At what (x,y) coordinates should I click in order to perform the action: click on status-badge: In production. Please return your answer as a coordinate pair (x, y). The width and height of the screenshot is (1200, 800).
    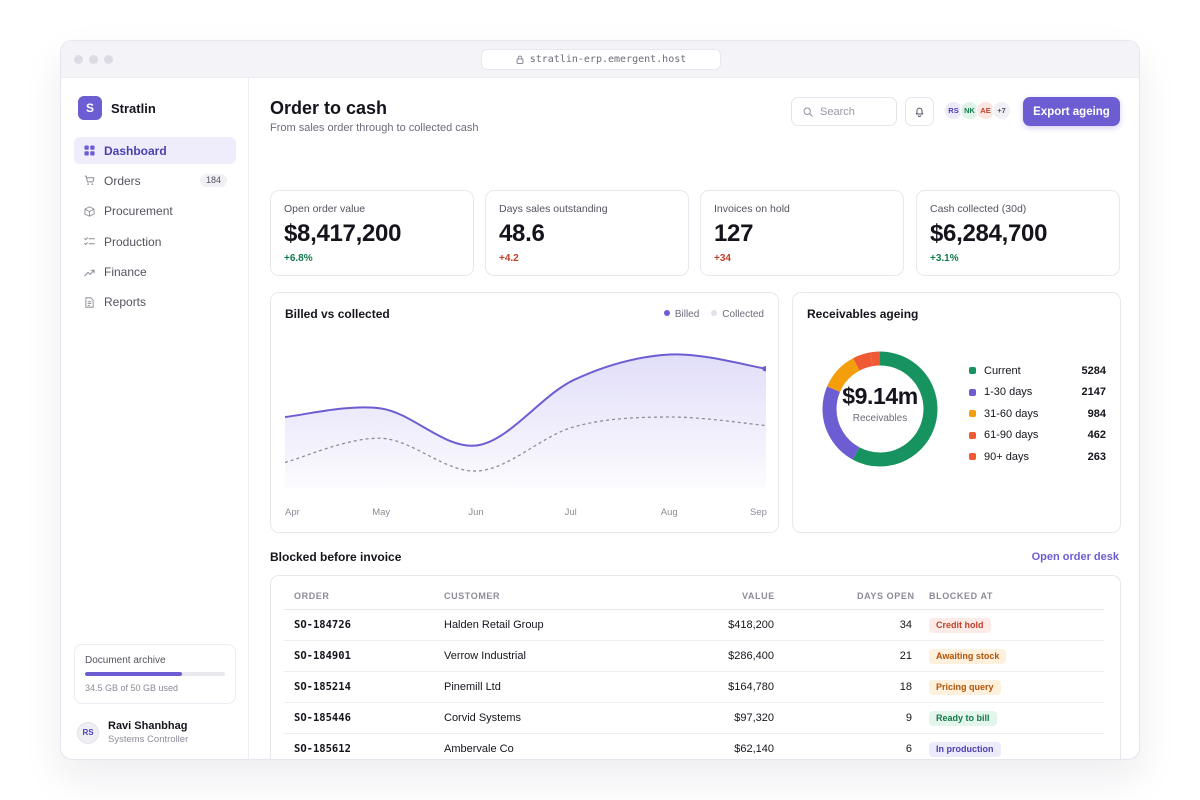
    Looking at the image, I should click on (965, 749).